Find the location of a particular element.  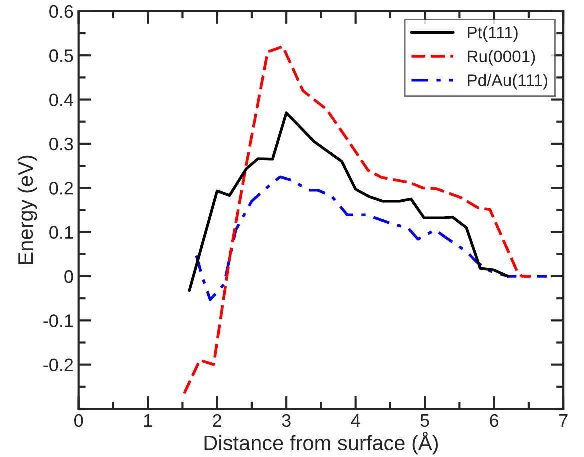

y-tick-label: 0.2 is located at coordinates (62, 188).